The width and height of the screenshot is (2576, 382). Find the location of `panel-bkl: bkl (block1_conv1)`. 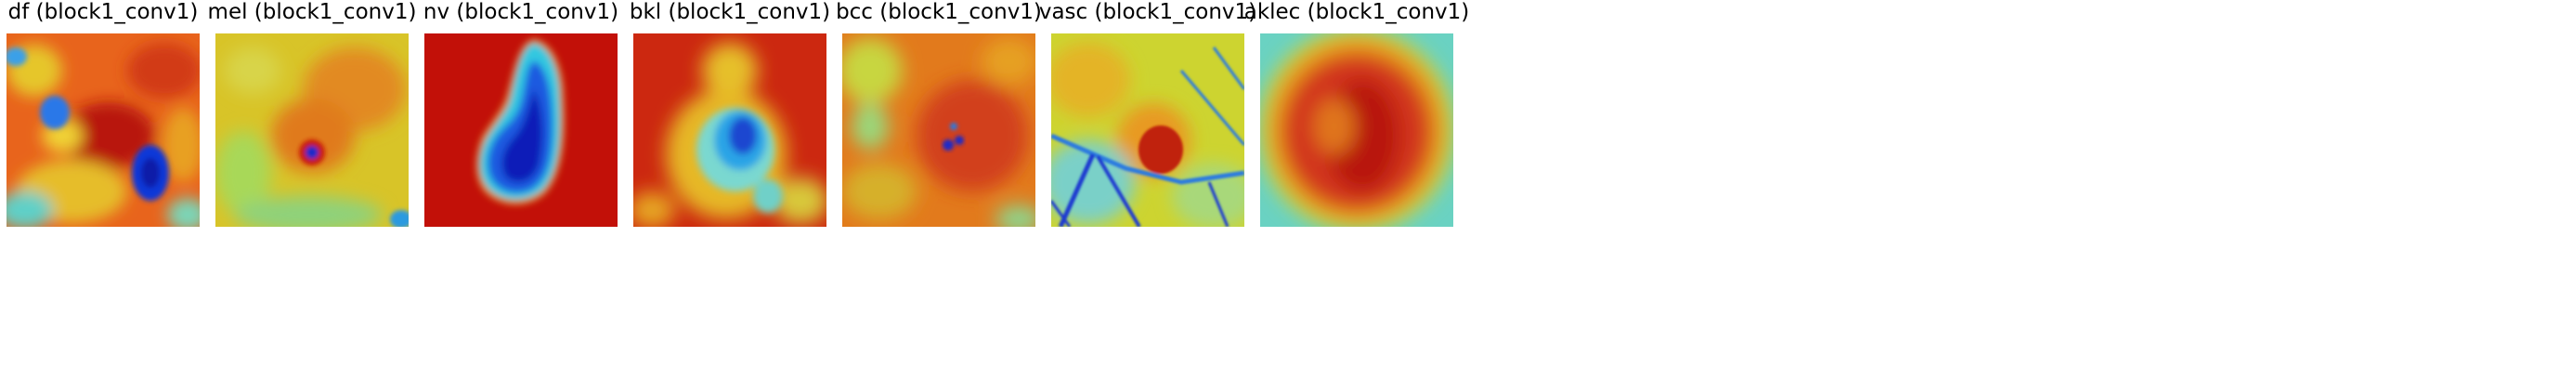

panel-bkl: bkl (block1_conv1) is located at coordinates (730, 191).